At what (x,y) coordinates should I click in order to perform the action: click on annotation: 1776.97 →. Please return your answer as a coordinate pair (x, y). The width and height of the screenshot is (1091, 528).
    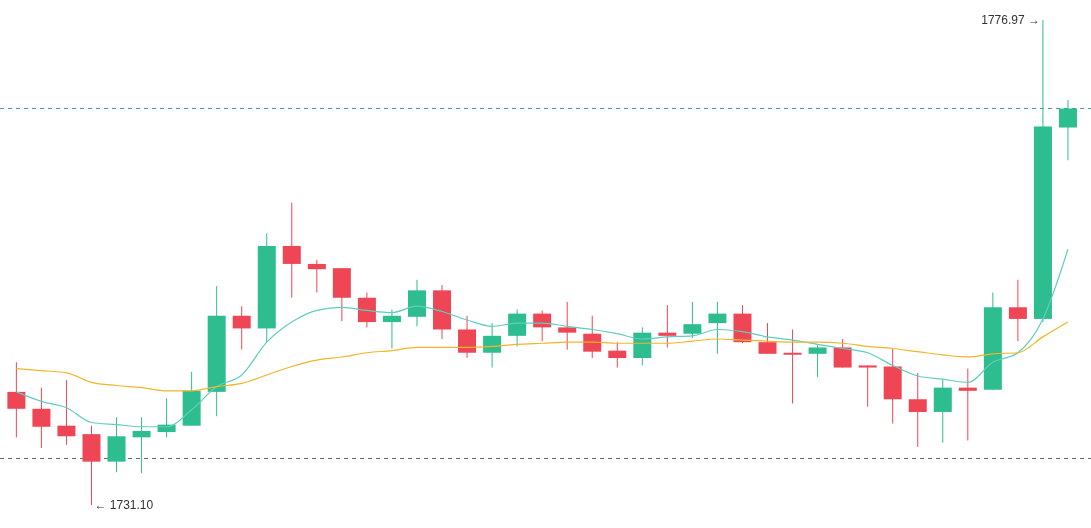
    Looking at the image, I should click on (1010, 20).